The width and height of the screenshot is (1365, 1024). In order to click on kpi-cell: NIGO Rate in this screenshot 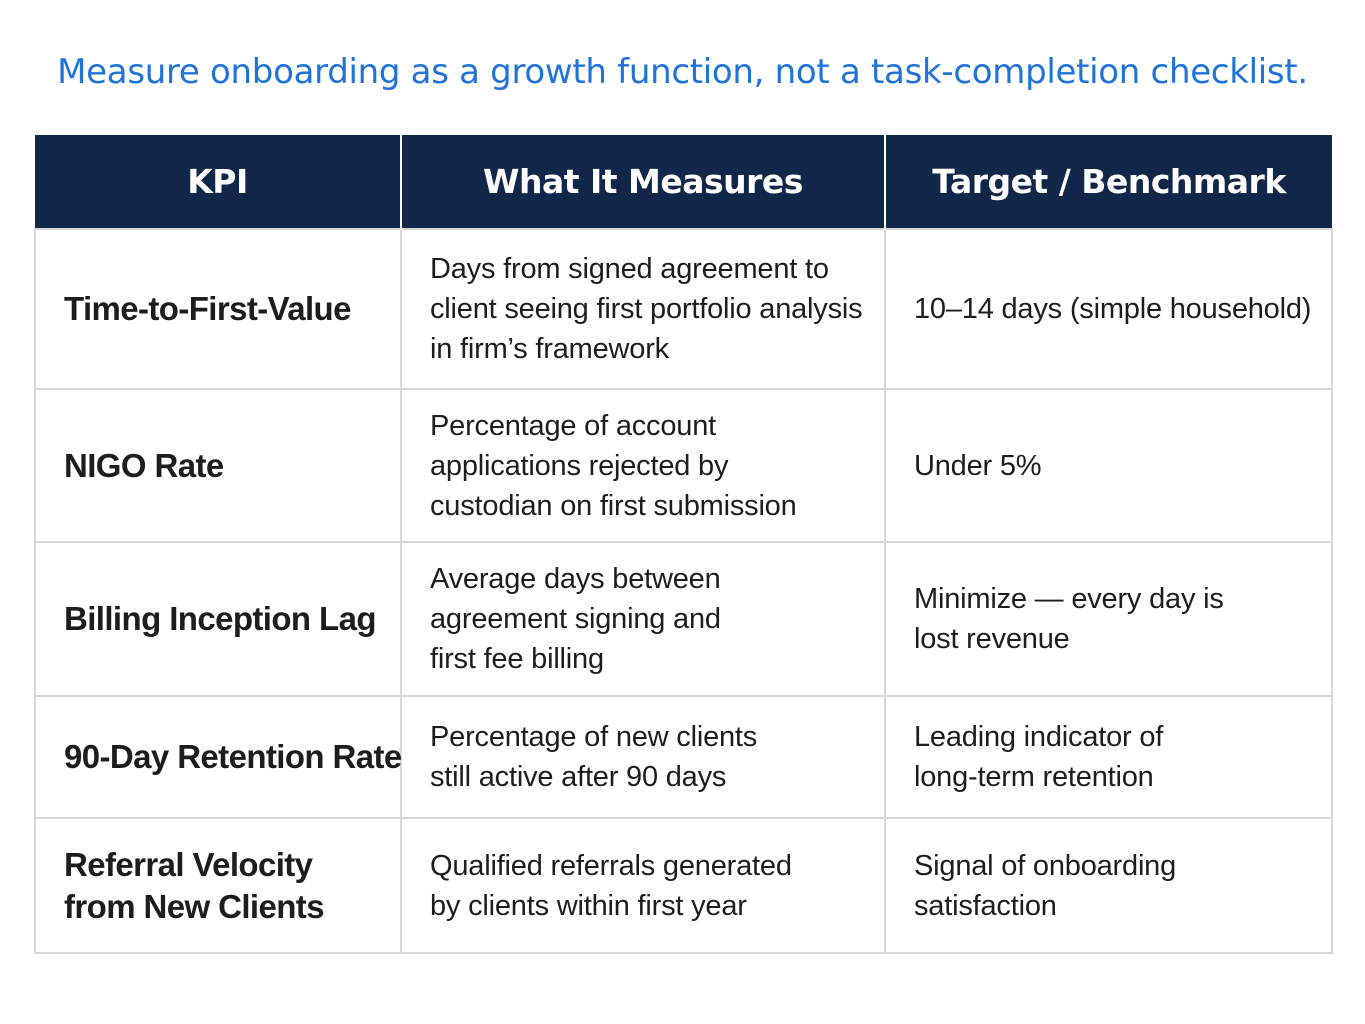, I will do `click(218, 465)`.